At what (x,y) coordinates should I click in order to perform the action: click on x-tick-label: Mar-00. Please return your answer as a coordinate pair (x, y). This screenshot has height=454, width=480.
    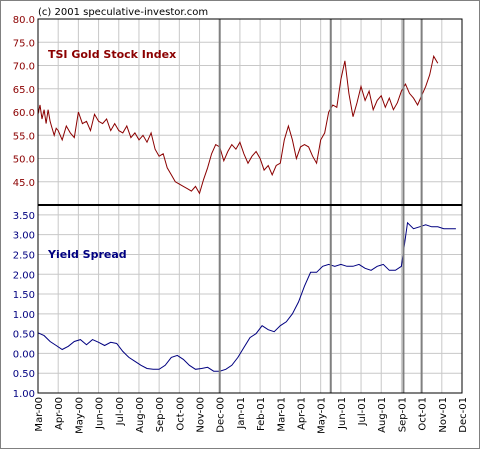
    Looking at the image, I should click on (39, 414).